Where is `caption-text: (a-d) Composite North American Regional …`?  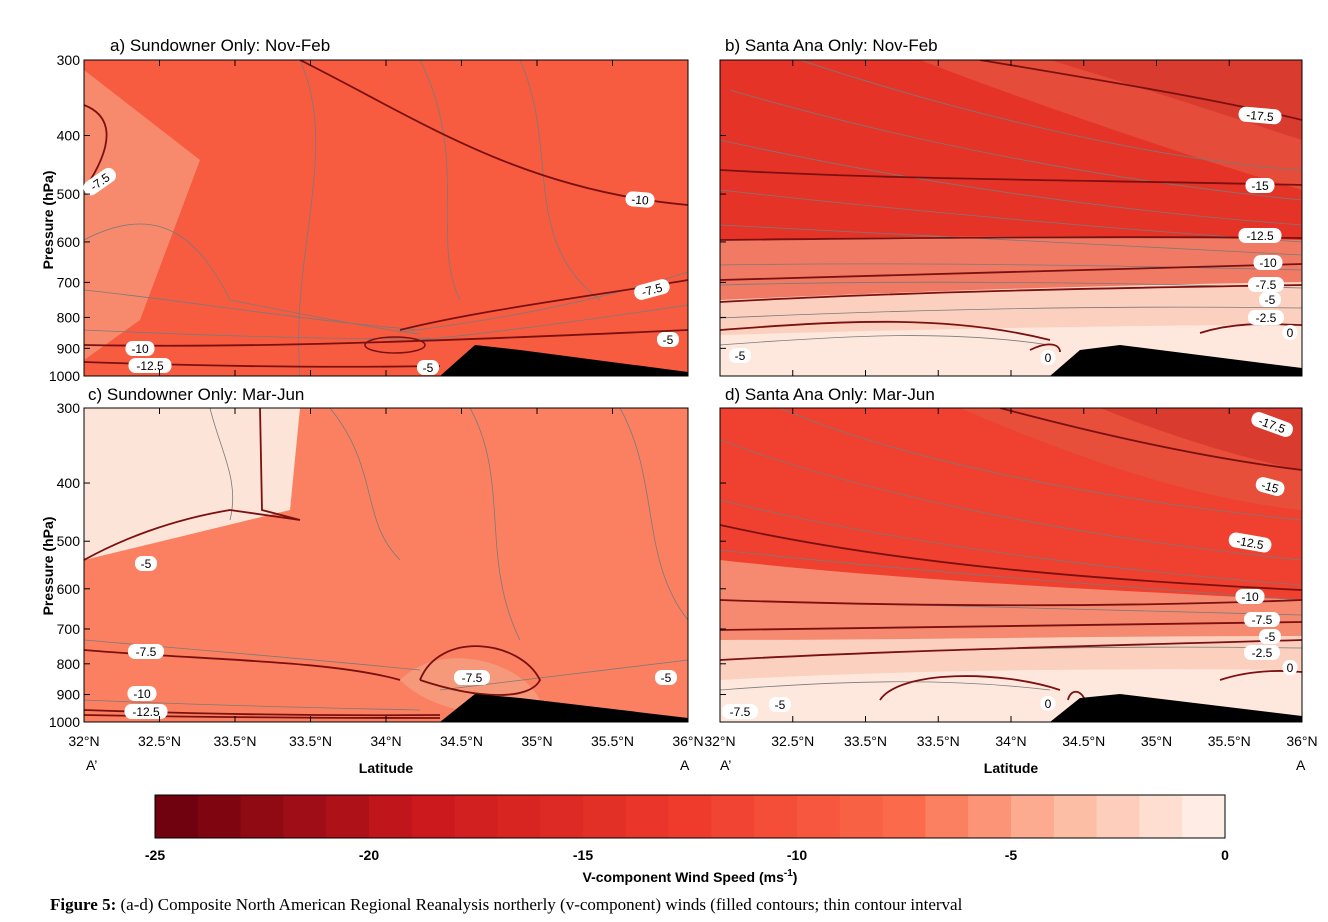 caption-text: (a-d) Composite North American Regional … is located at coordinates (539, 904).